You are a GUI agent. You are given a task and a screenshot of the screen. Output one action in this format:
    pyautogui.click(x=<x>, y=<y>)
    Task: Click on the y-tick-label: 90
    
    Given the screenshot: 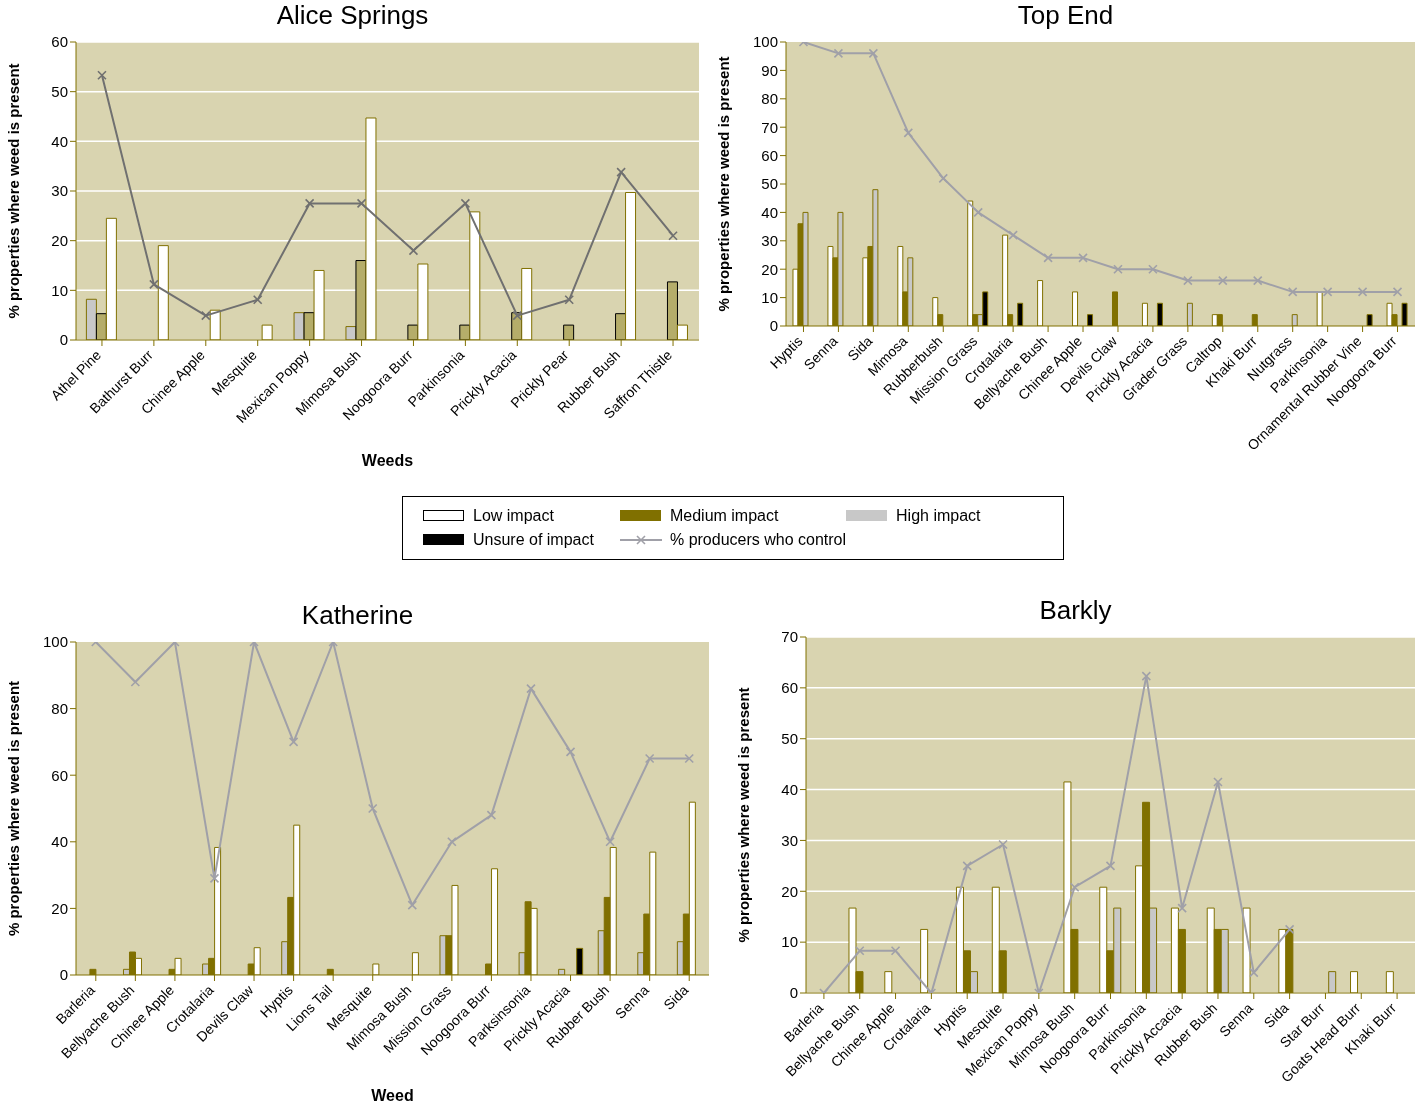 What is the action you would take?
    pyautogui.click(x=769, y=70)
    